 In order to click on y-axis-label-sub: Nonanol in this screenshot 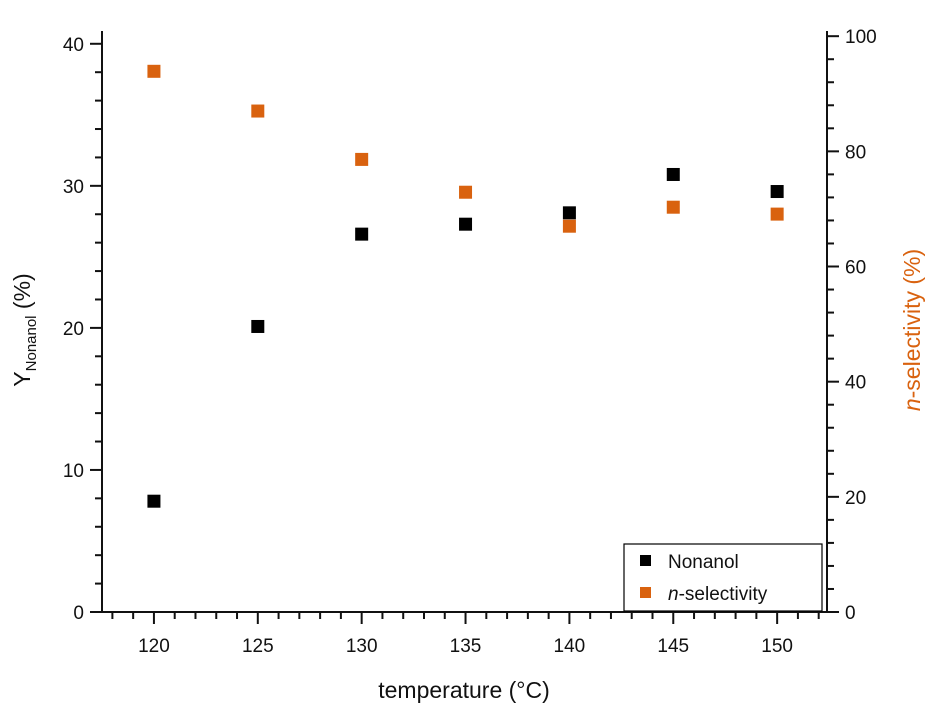, I will do `click(31, 343)`.